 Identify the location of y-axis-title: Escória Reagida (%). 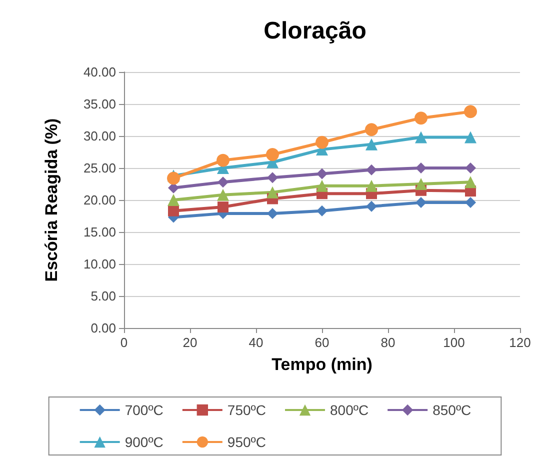
(51, 200).